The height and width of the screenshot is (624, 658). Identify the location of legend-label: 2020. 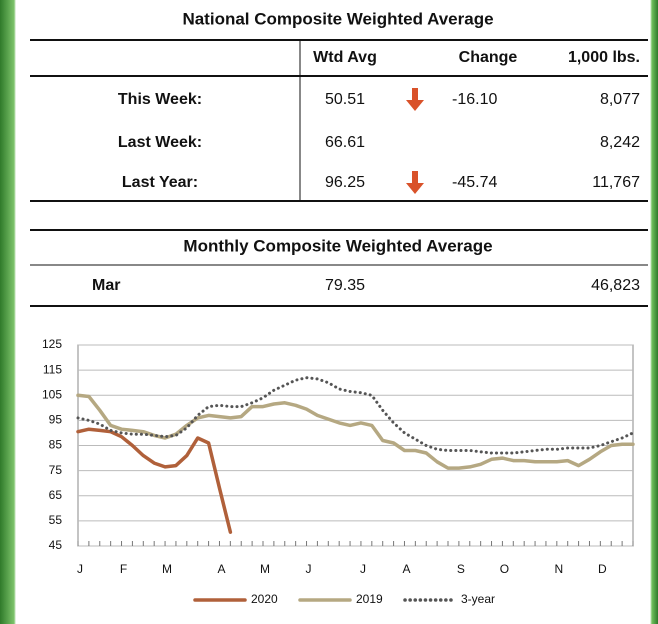
(264, 599).